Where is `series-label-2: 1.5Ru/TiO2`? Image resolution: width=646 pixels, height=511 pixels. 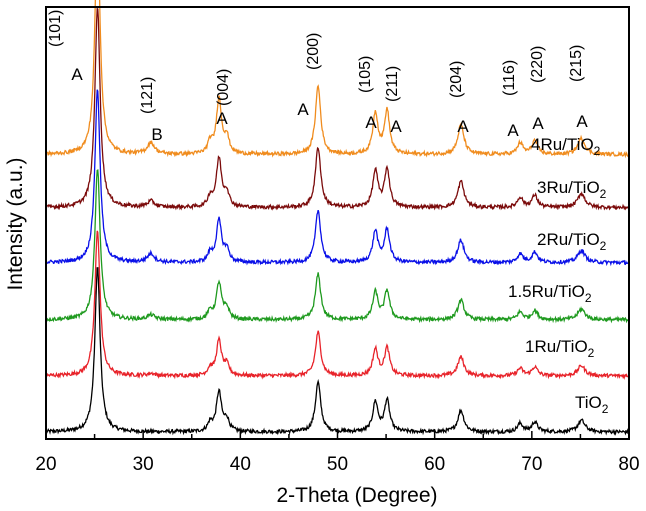 series-label-2: 1.5Ru/TiO2 is located at coordinates (550, 293).